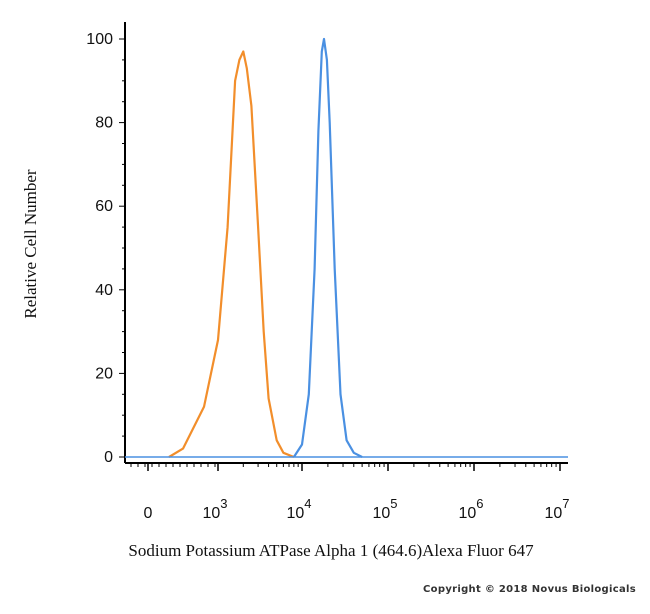 This screenshot has height=614, width=650. I want to click on y-tick-label: 20, so click(104, 373).